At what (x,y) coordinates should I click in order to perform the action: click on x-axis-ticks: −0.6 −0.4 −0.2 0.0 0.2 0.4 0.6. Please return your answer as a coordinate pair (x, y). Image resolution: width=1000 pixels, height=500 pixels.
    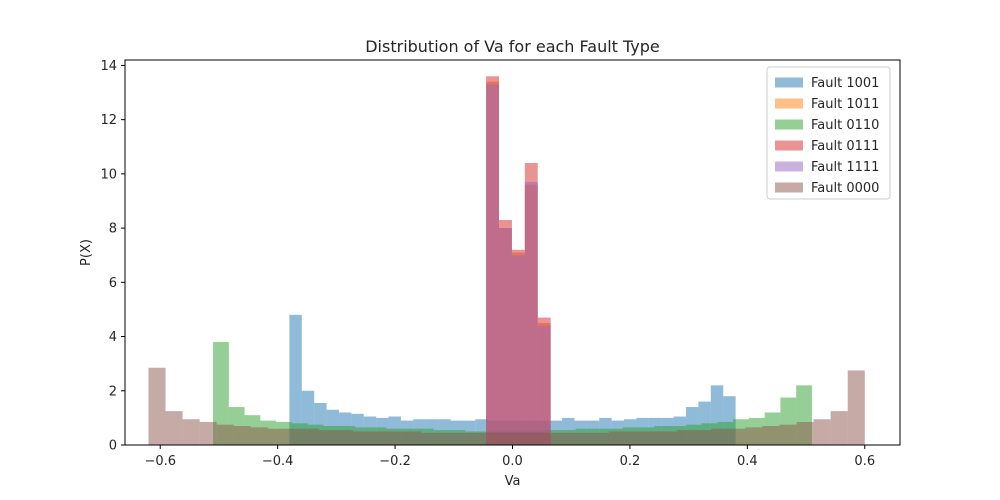
    Looking at the image, I should click on (509, 457).